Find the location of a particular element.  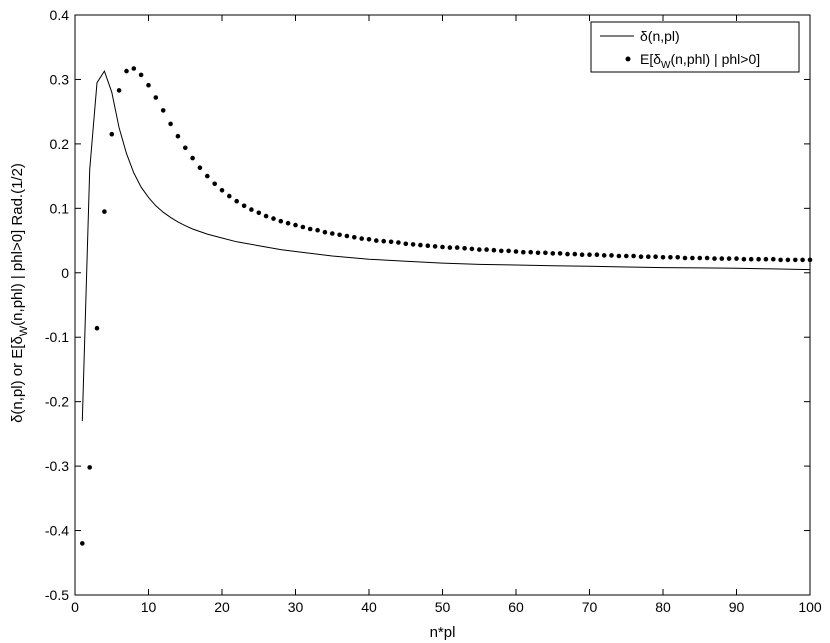

legend: δ(n,pl) E[δW(n,phl) | phl>0] is located at coordinates (695, 47).